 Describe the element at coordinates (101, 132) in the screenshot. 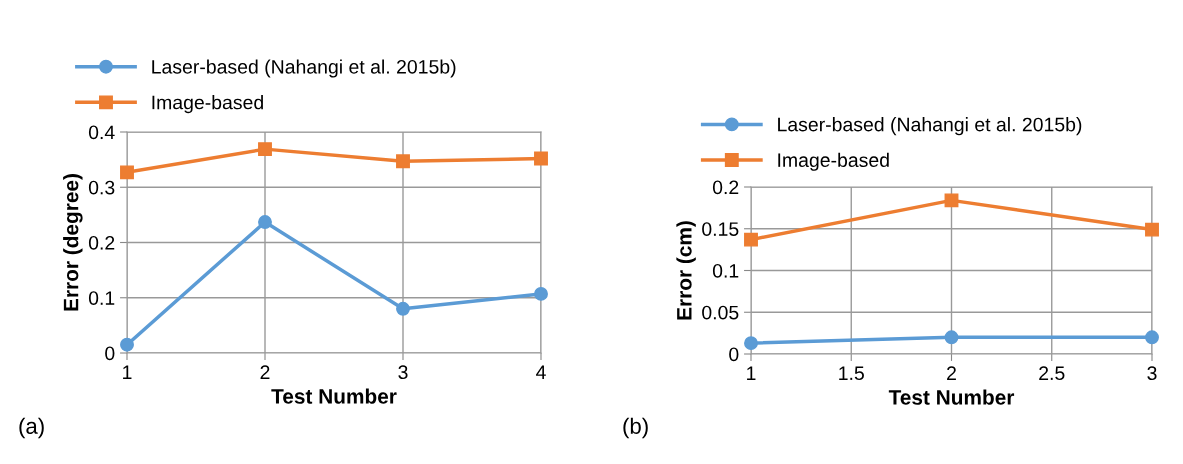

I see `y-tick-label: 0.4` at that location.